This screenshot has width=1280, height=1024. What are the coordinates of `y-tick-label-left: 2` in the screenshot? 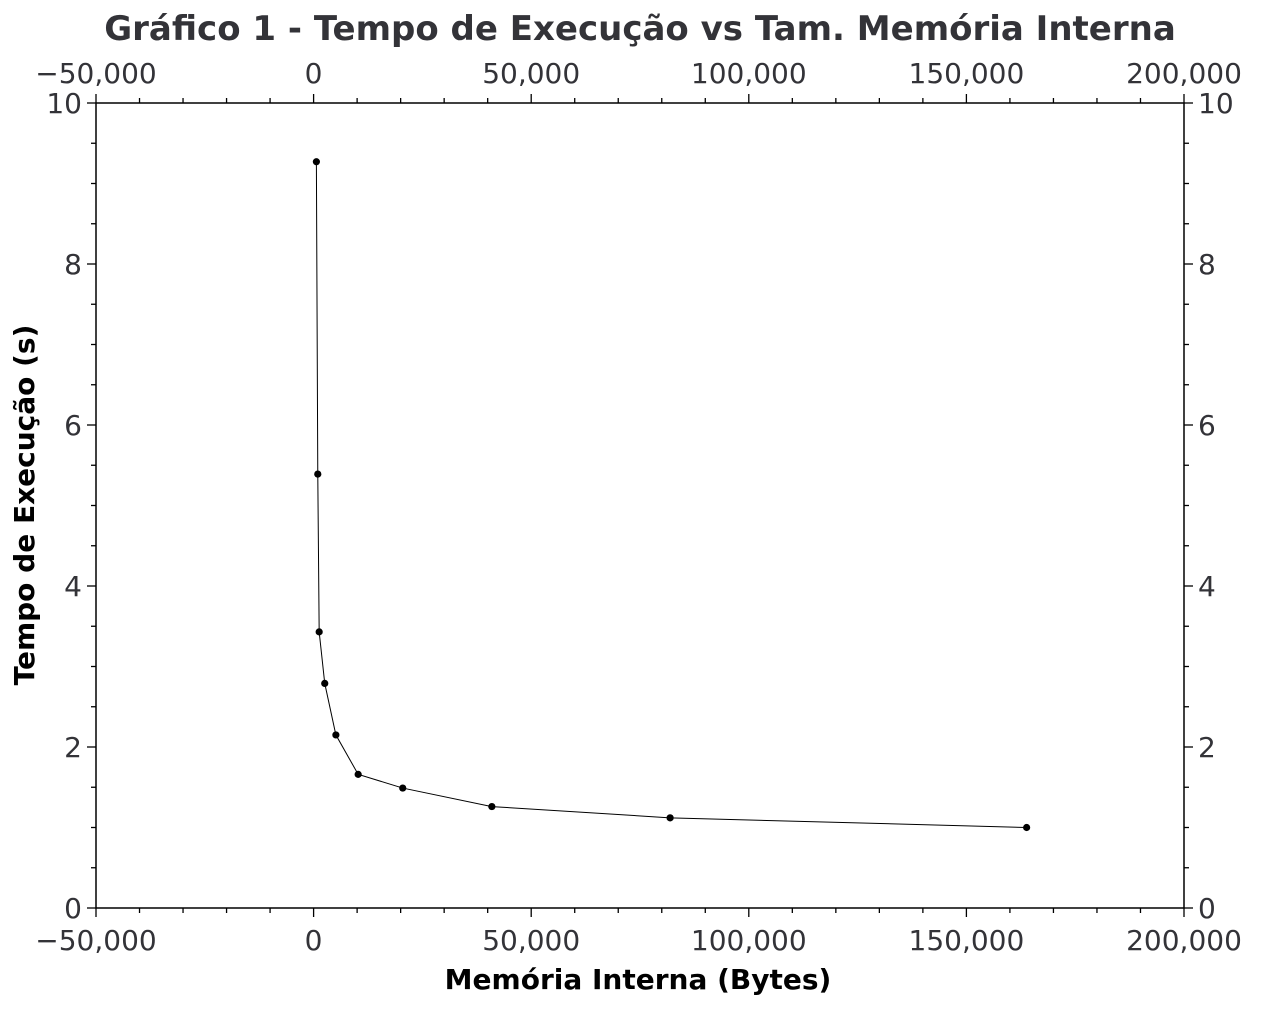 It's located at (73, 747).